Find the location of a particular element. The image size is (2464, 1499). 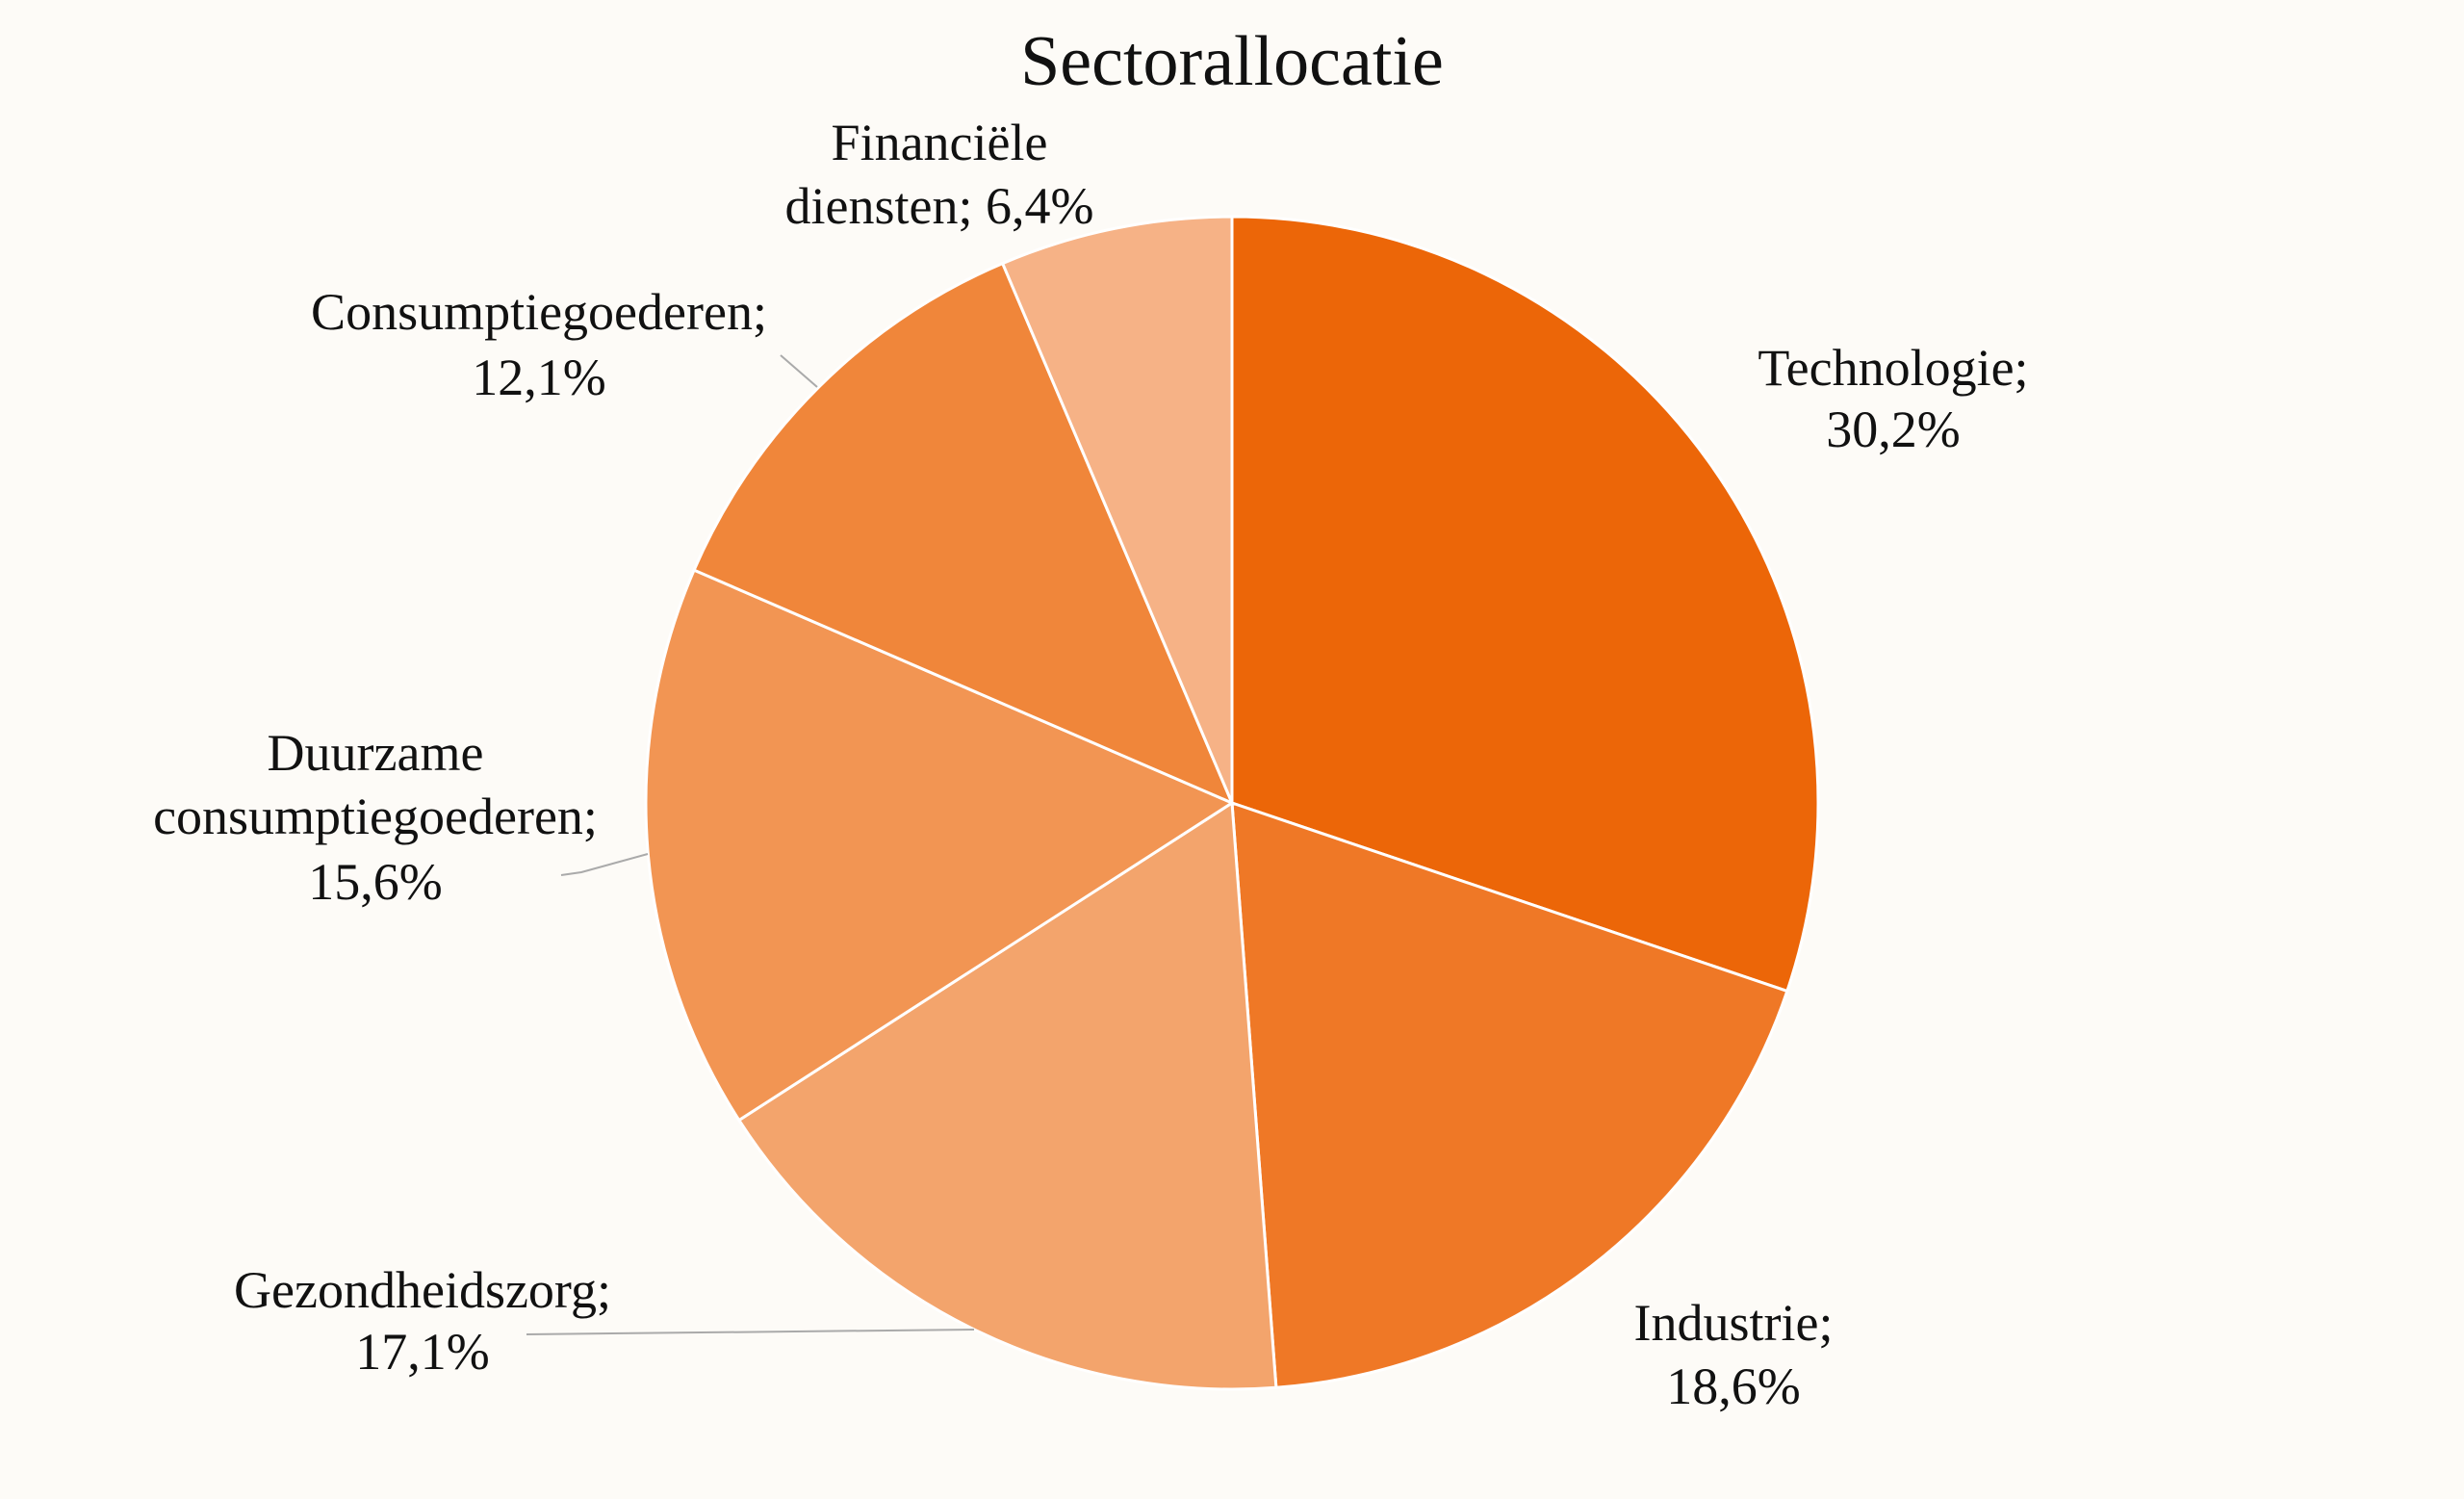

data-label-consumptiegoederen: 12,1% is located at coordinates (538, 377).